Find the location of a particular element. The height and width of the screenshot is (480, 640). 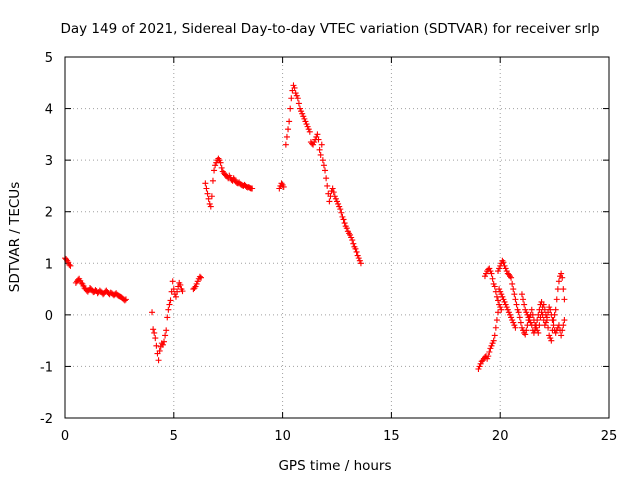

y-tick-label: -1 is located at coordinates (46, 367).